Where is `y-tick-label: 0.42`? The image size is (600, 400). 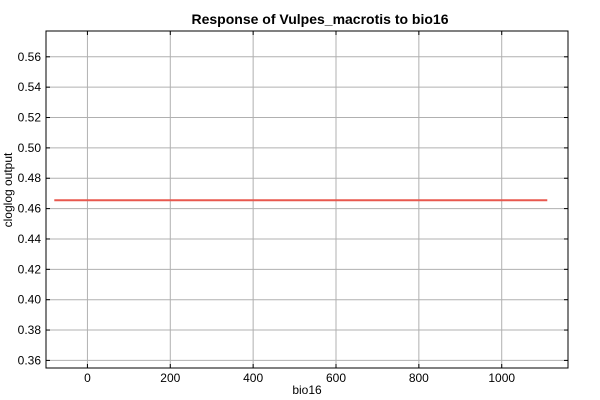
y-tick-label: 0.42 is located at coordinates (30, 269).